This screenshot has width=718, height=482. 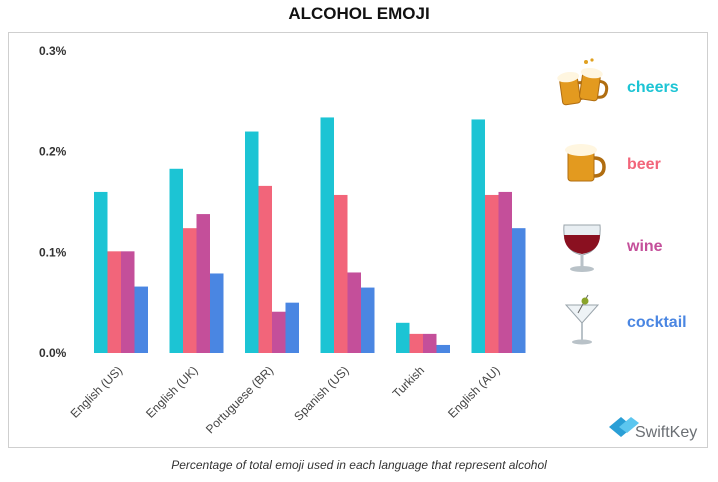 What do you see at coordinates (172, 392) in the screenshot?
I see `category-label: English (UK)` at bounding box center [172, 392].